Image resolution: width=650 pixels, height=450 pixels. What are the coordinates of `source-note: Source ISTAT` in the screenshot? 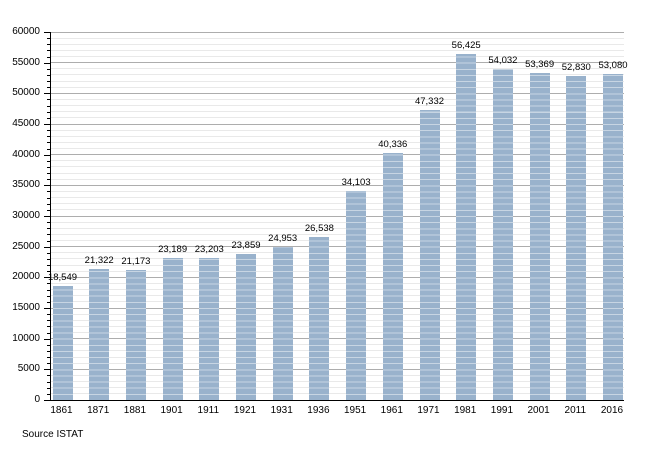 It's located at (53, 434).